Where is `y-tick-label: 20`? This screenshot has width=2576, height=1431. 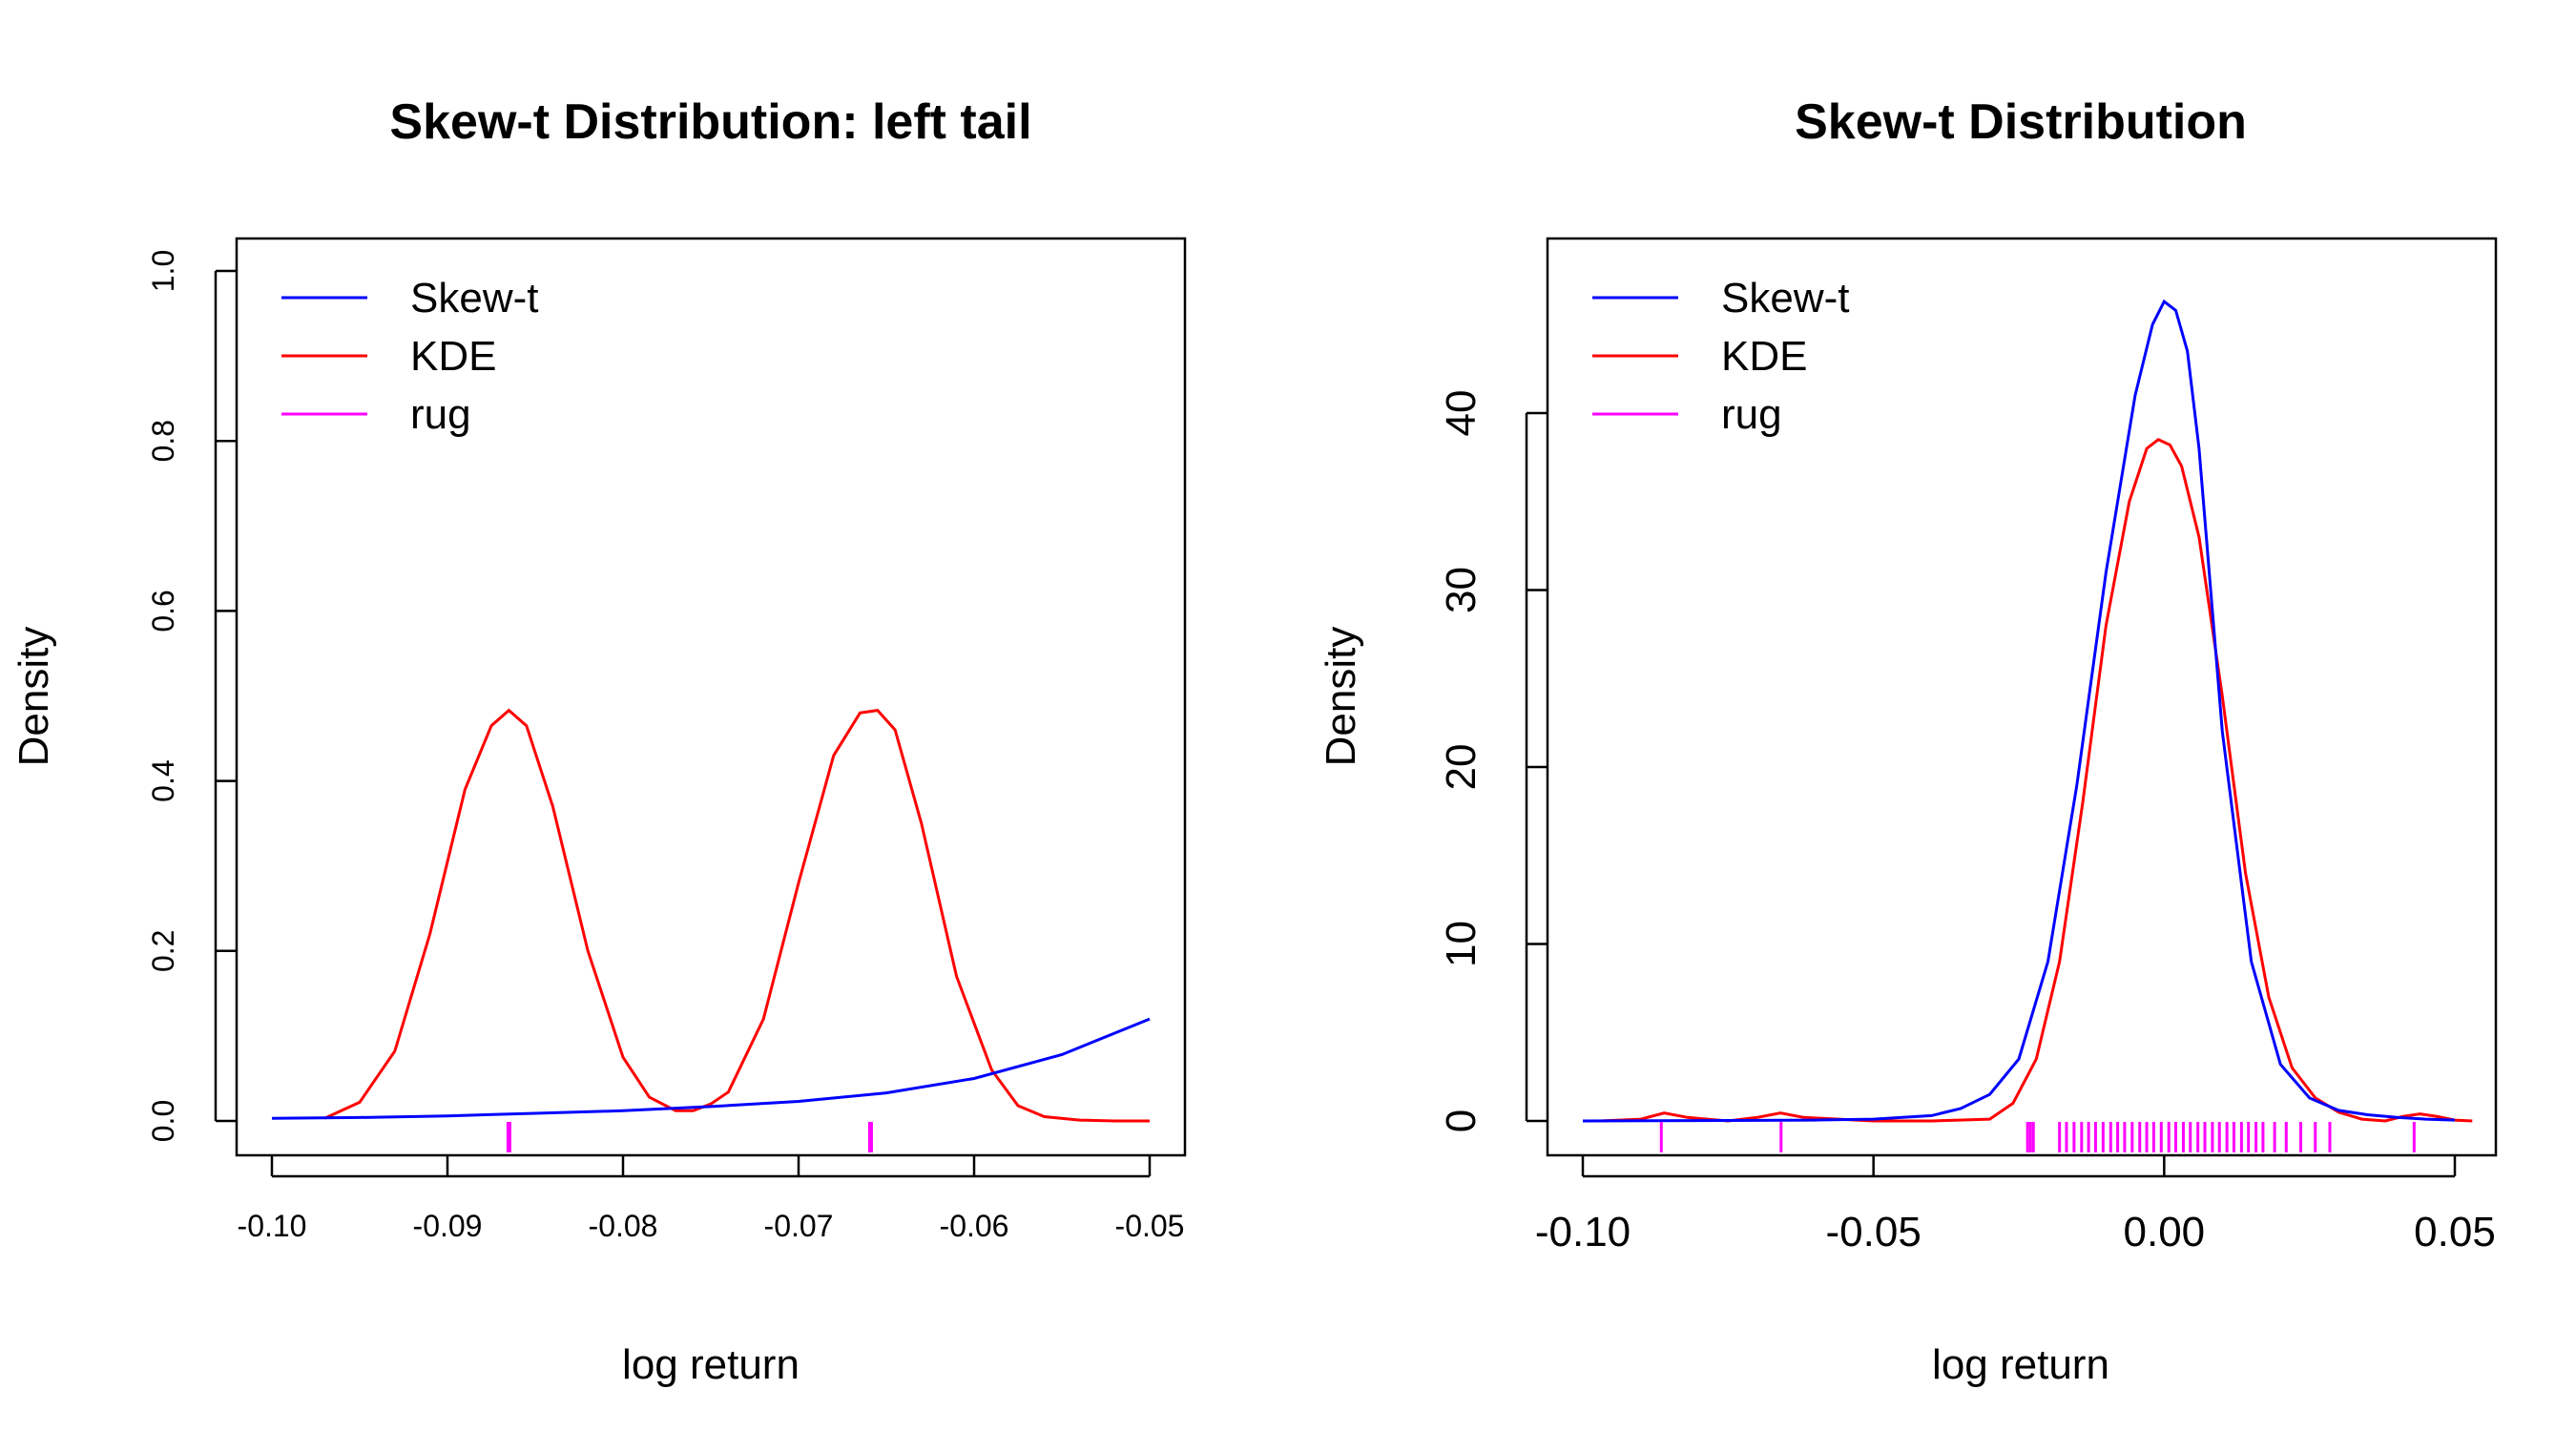 y-tick-label: 20 is located at coordinates (1461, 767).